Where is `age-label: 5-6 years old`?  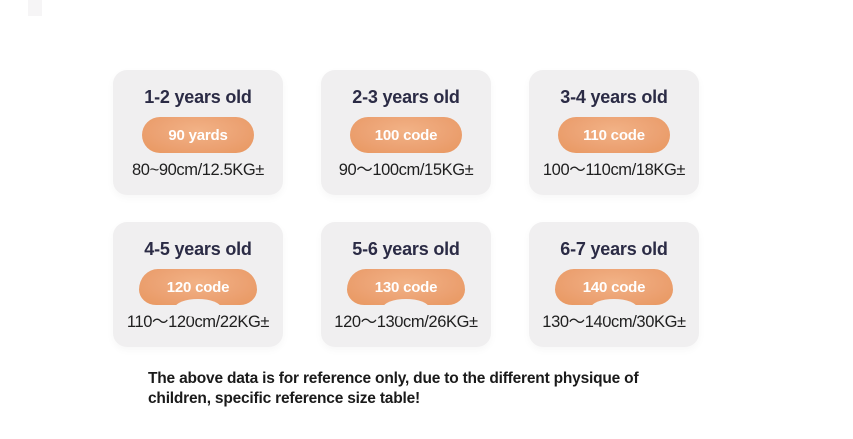 age-label: 5-6 years old is located at coordinates (406, 249).